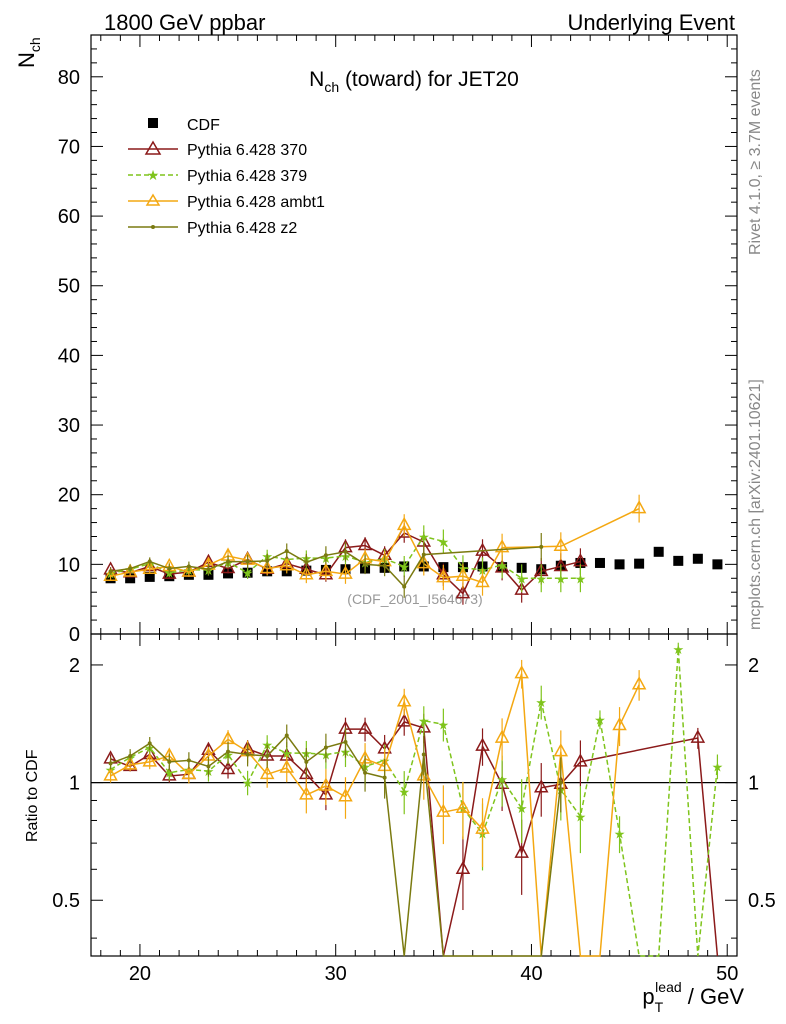  I want to click on mcplots-label: mcplots.cern.ch [arXiv:2401.10621], so click(755, 504).